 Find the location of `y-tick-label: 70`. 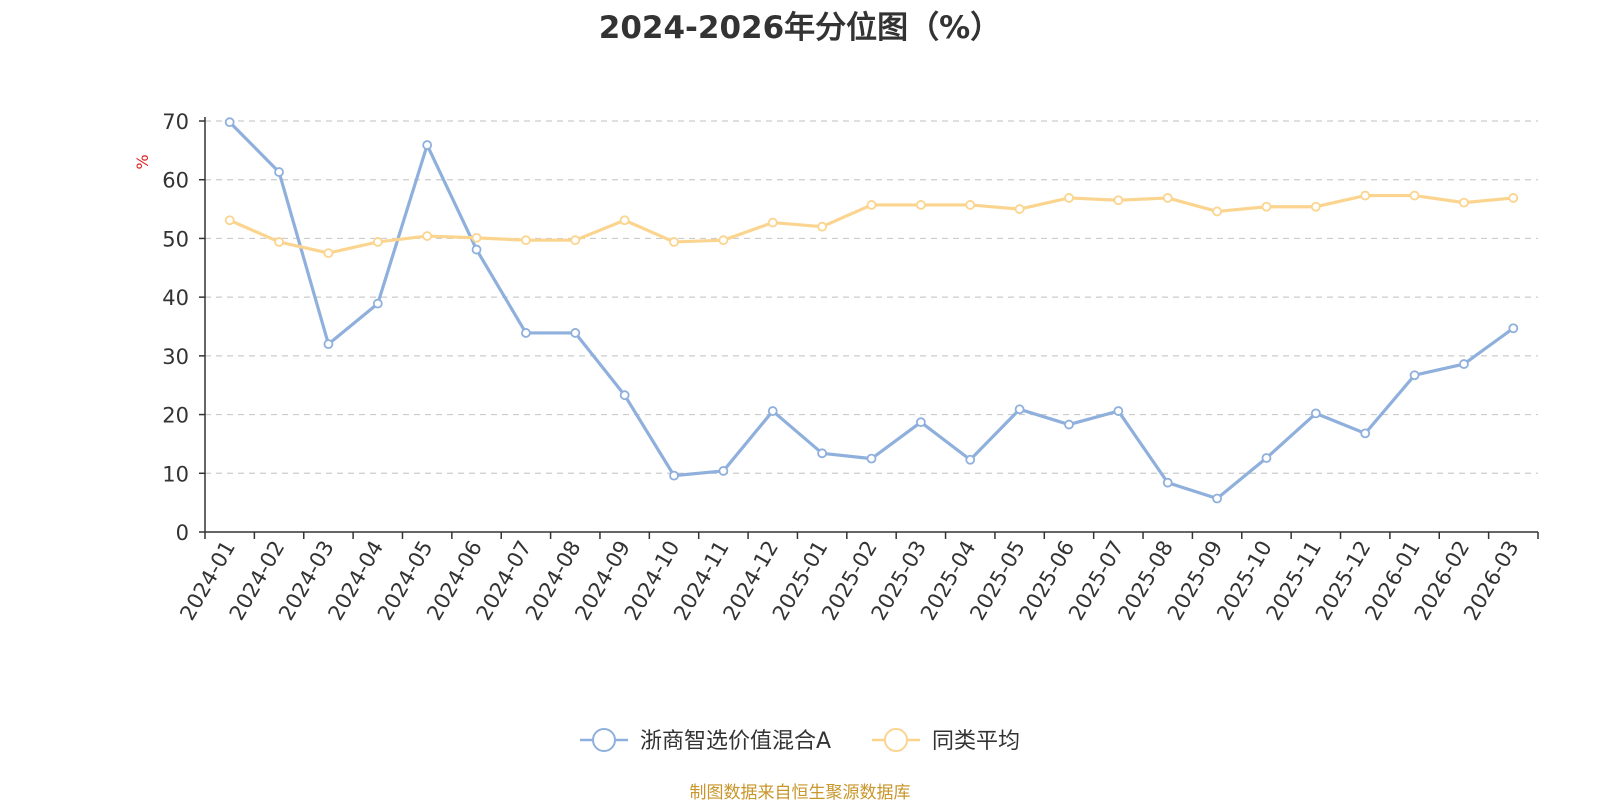

y-tick-label: 70 is located at coordinates (175, 122).